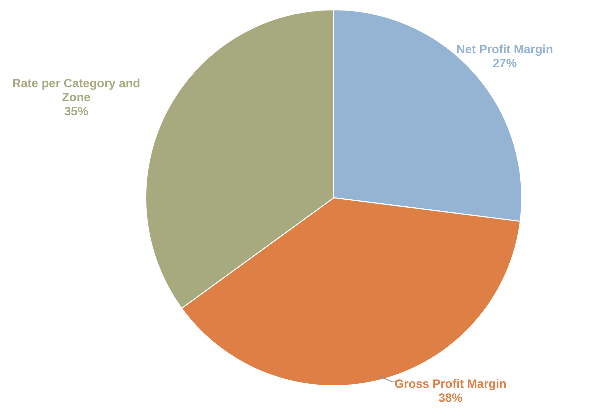 This screenshot has height=420, width=597. Describe the element at coordinates (76, 111) in the screenshot. I see `data-label: 35%` at that location.